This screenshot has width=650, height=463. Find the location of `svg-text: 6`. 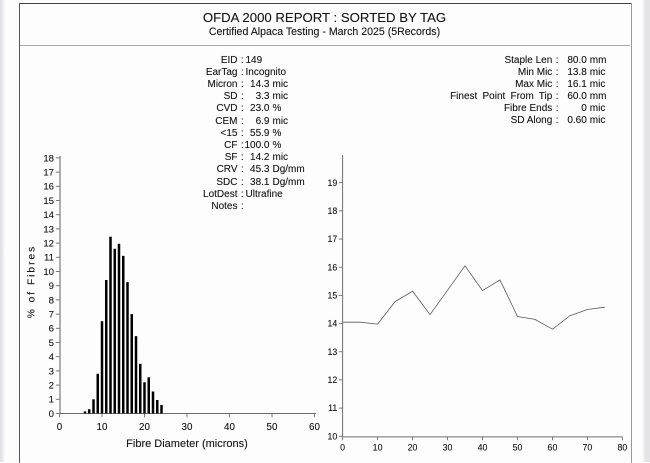

svg-text: 6 is located at coordinates (51, 329).